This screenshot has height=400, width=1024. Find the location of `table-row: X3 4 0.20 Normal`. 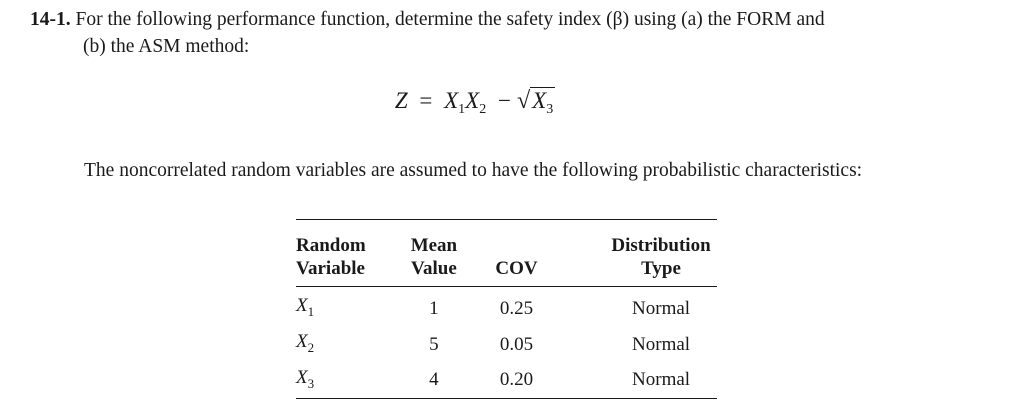

table-row: X3 4 0.20 Normal is located at coordinates (506, 381).